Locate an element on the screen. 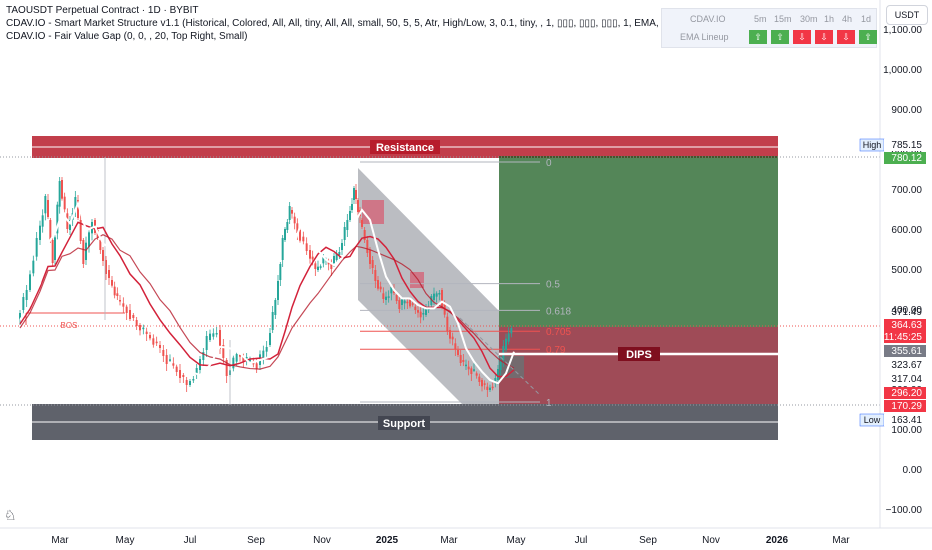 This screenshot has width=932, height=550. fib-label-0.618: 0.618 is located at coordinates (558, 311).